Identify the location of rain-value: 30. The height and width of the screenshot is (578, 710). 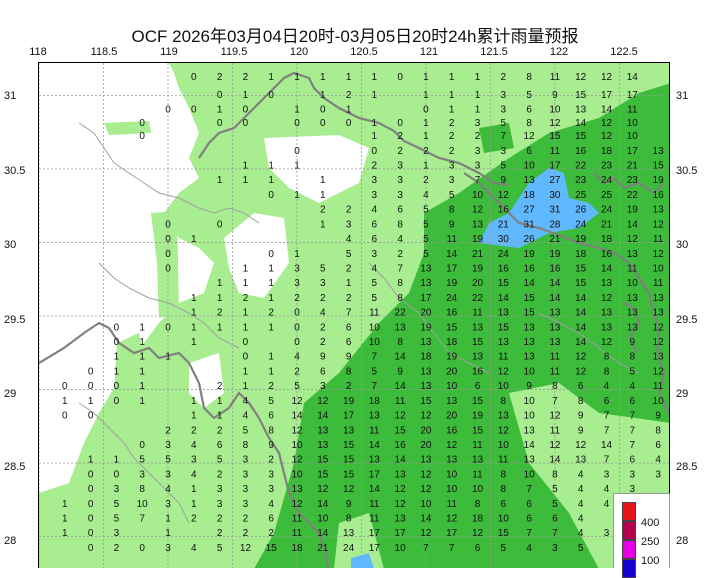
(555, 195).